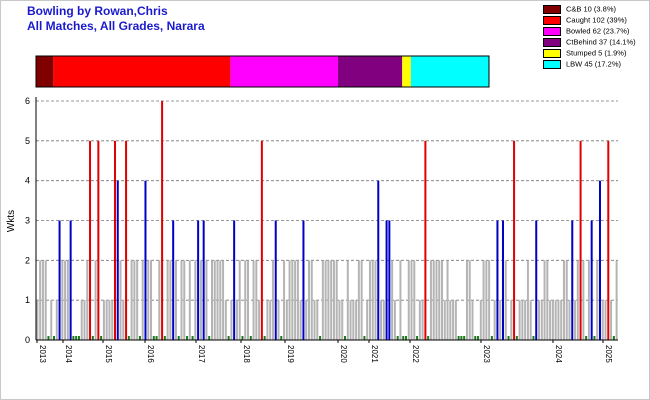  I want to click on stacked-segment-ctbehind, so click(370, 71).